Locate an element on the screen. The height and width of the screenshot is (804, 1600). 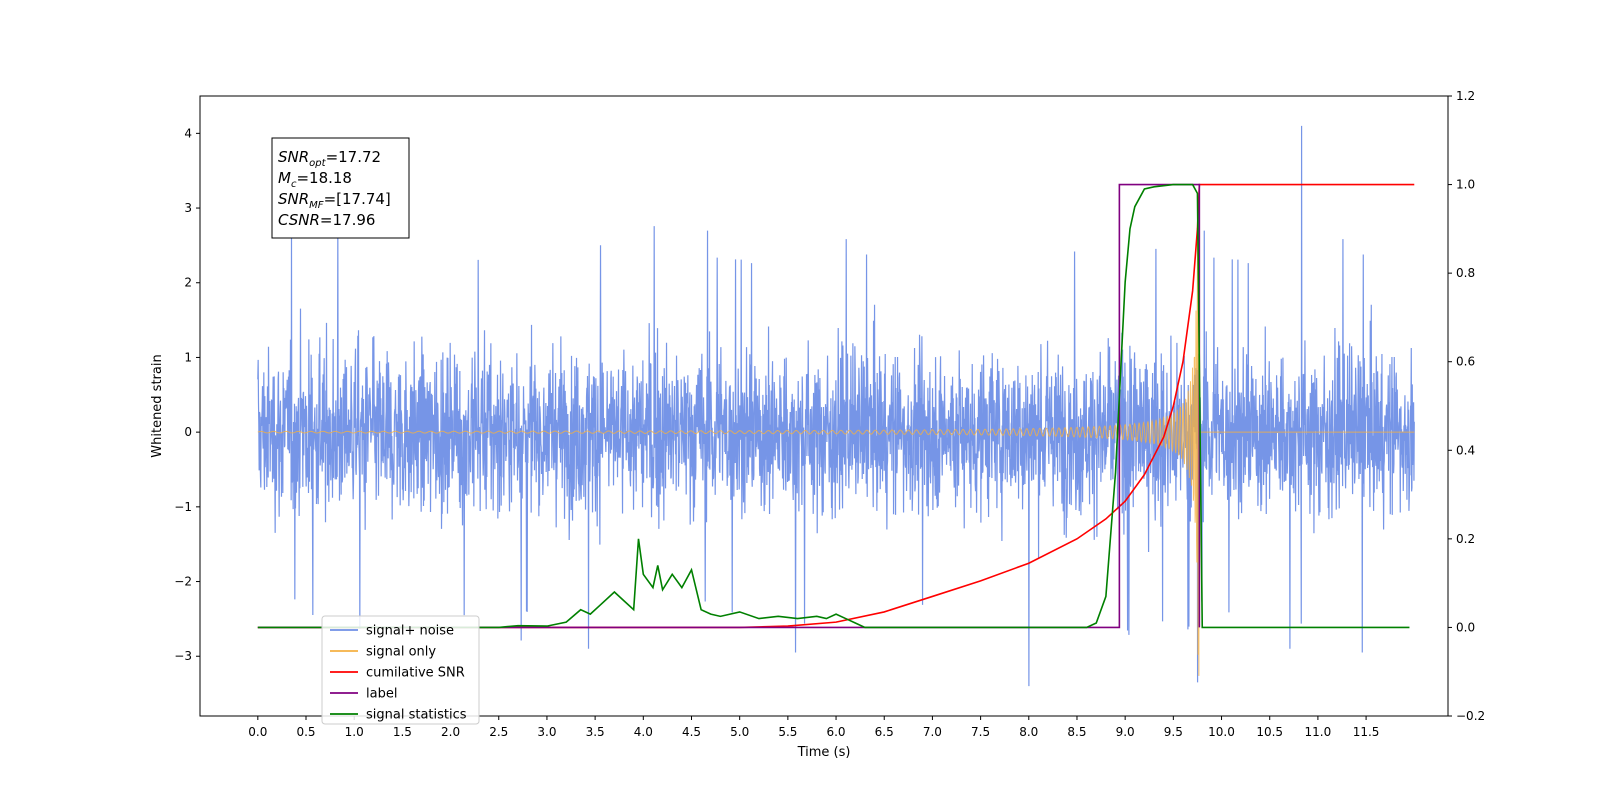
x-tick-label: 0.5 is located at coordinates (305, 732).